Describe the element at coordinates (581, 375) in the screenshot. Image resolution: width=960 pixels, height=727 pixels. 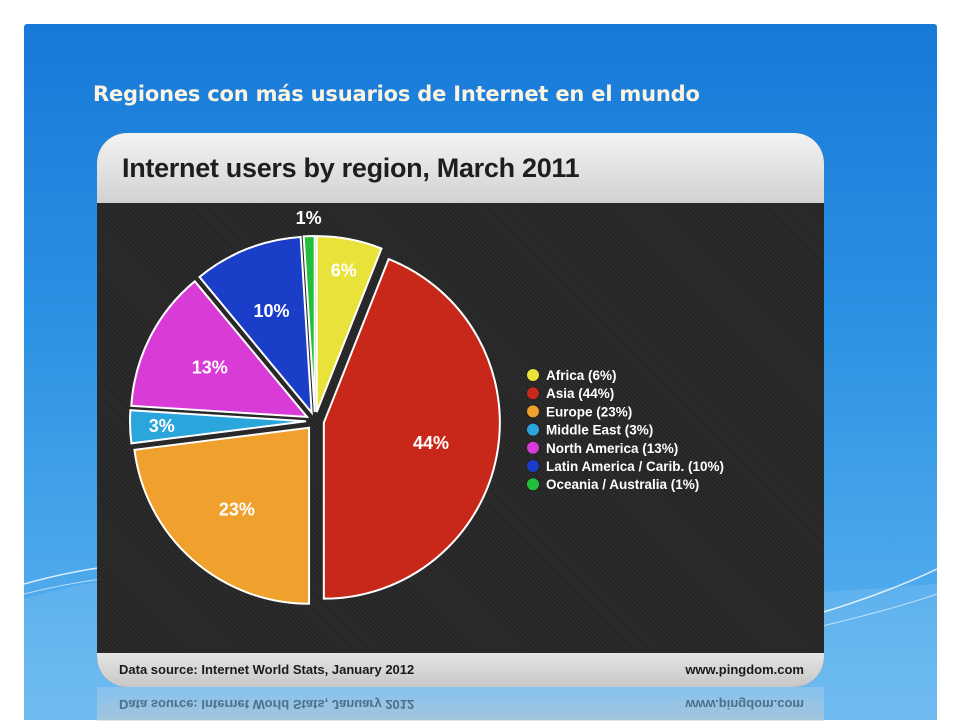
I see `legend-label-0: Africa (6%)` at that location.